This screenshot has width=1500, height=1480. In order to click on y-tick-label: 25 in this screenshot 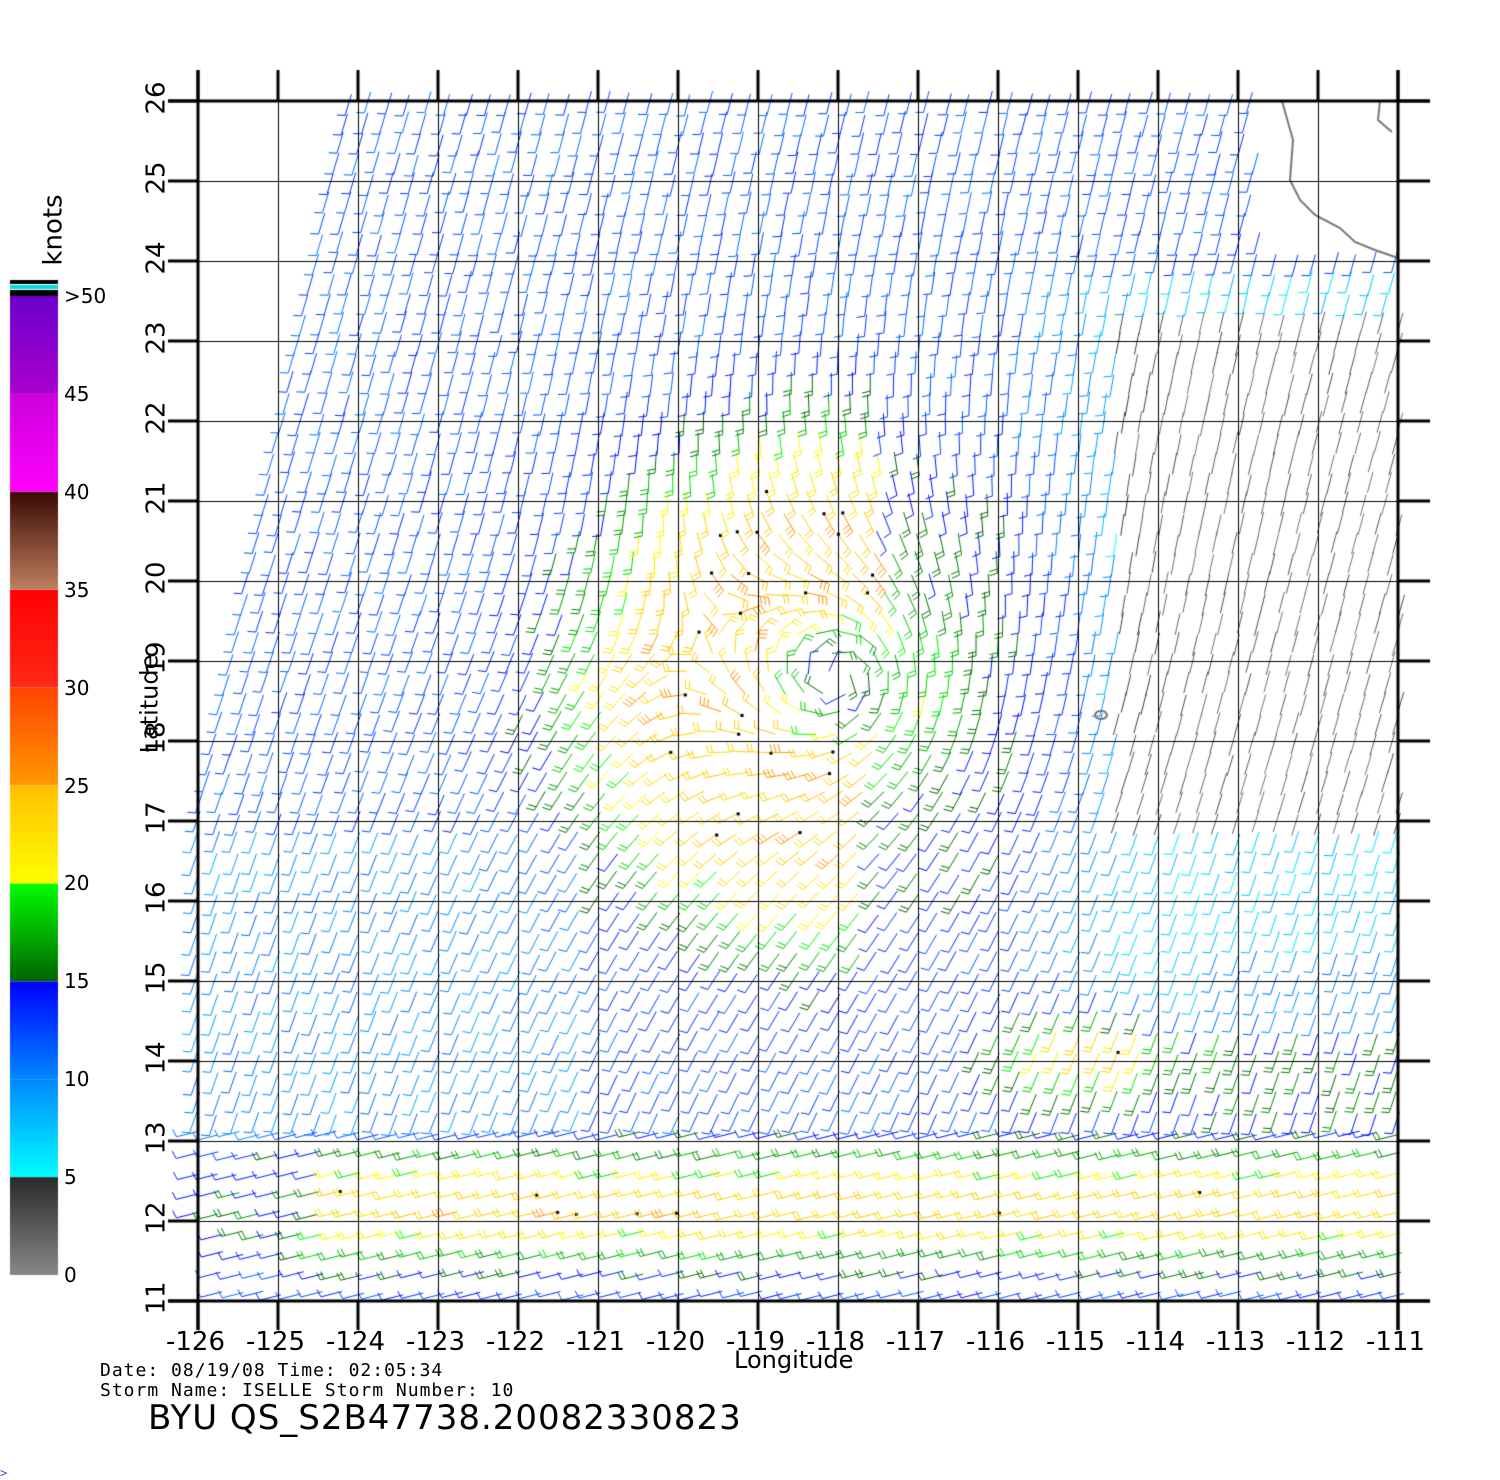, I will do `click(156, 178)`.